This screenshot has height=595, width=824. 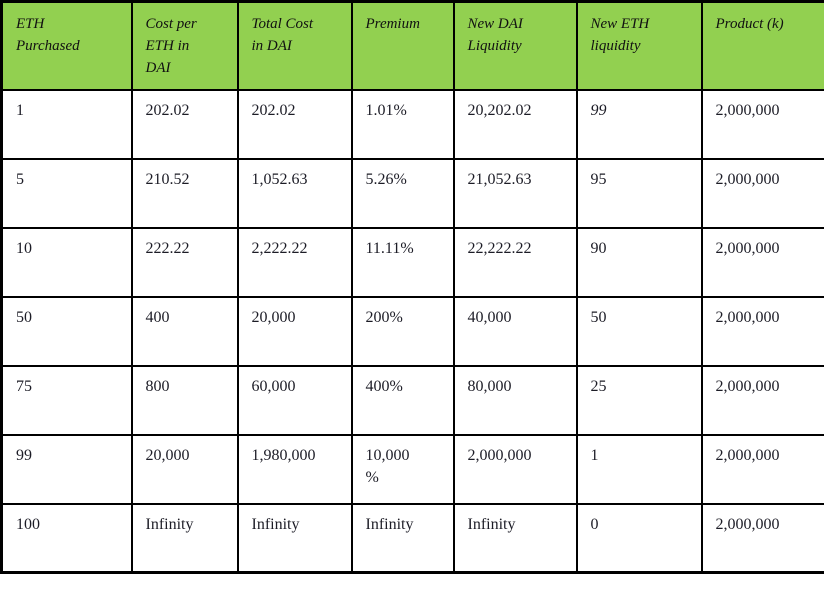 What do you see at coordinates (515, 331) in the screenshot?
I see `table-cell-new-dai-liquidity: 40,000` at bounding box center [515, 331].